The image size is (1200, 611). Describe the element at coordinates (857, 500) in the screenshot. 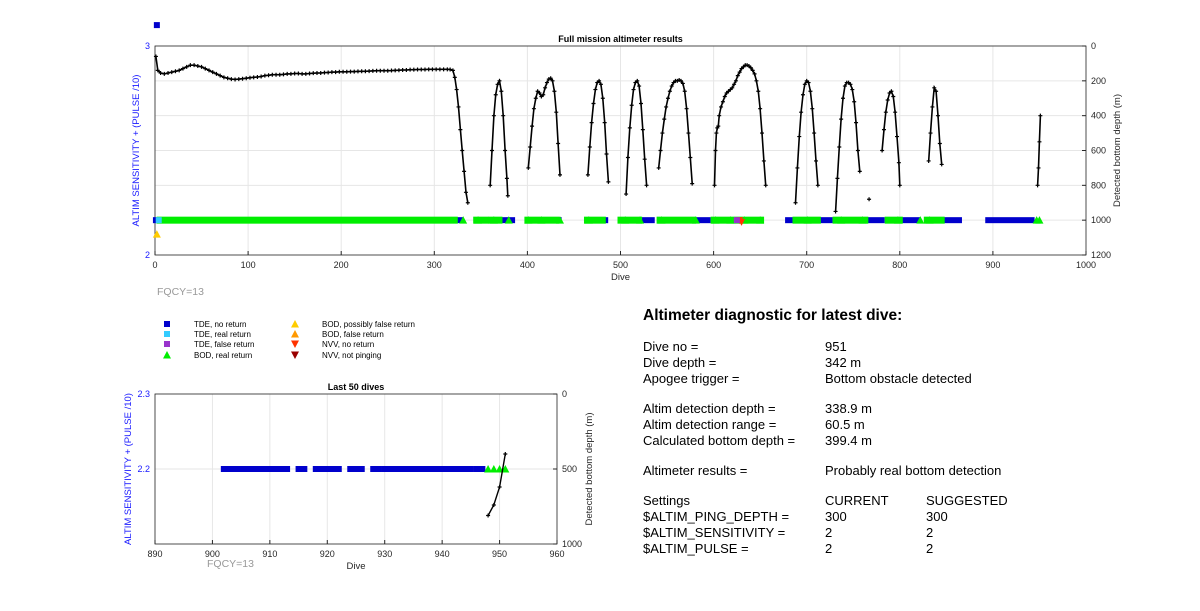

I see `current-label: CURRENT` at that location.